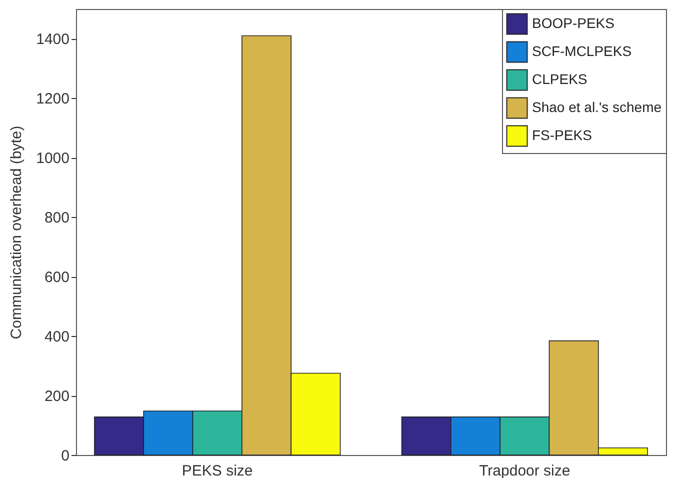 This screenshot has width=700, height=500. I want to click on y-tick-label: 600, so click(57, 277).